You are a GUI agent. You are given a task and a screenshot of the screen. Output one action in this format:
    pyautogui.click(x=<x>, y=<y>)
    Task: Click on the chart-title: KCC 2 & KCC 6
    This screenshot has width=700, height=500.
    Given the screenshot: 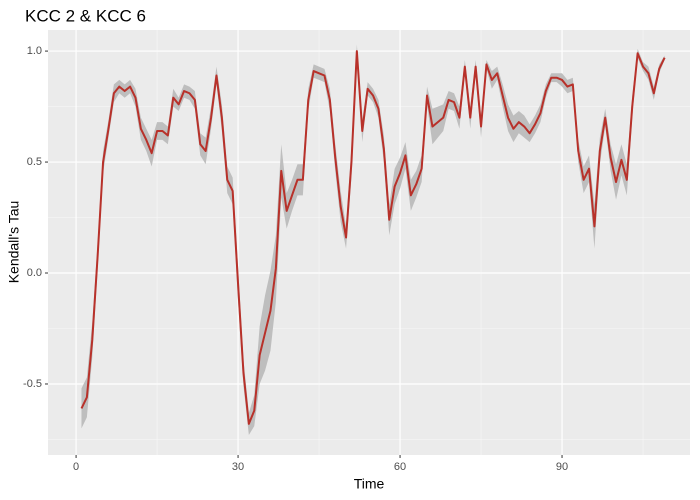 What is the action you would take?
    pyautogui.click(x=85, y=15)
    